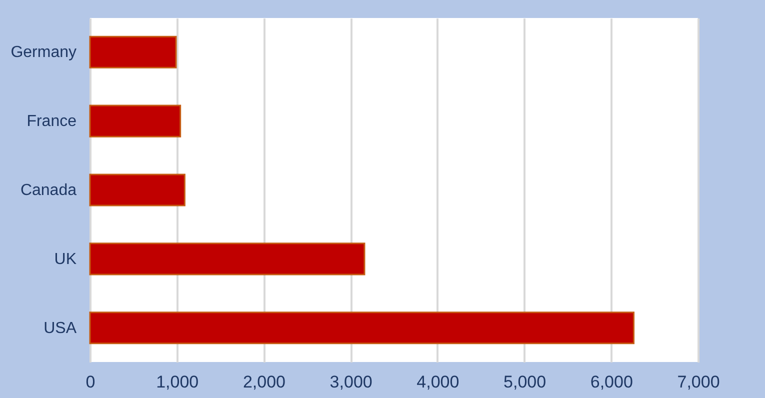 This screenshot has height=398, width=765. What do you see at coordinates (264, 382) in the screenshot?
I see `x-tick-label: 2,000` at bounding box center [264, 382].